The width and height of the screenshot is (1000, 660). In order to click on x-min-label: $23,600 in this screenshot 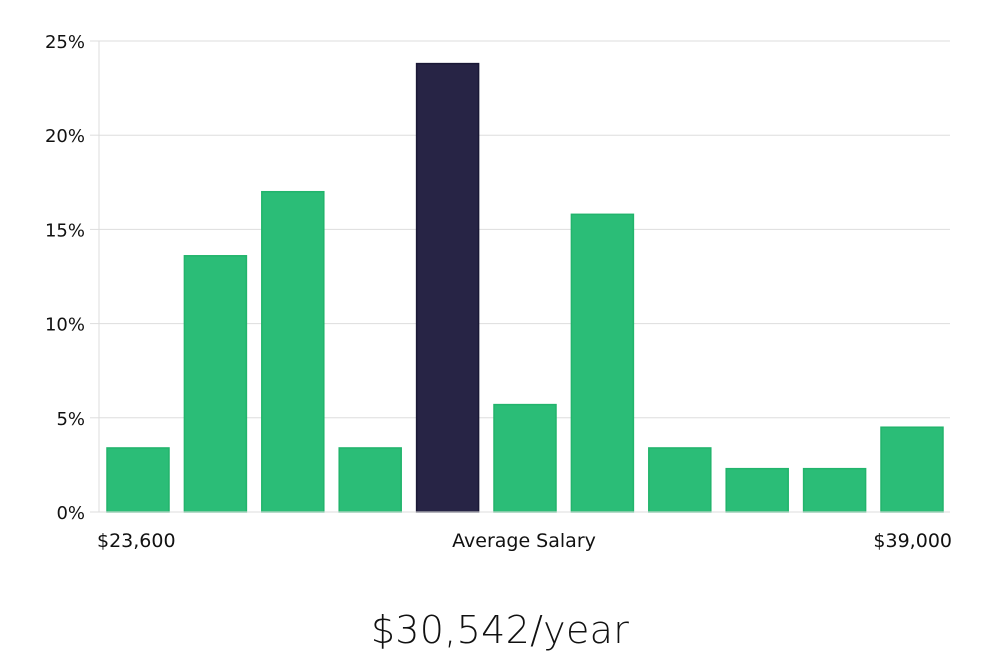, I will do `click(136, 541)`.